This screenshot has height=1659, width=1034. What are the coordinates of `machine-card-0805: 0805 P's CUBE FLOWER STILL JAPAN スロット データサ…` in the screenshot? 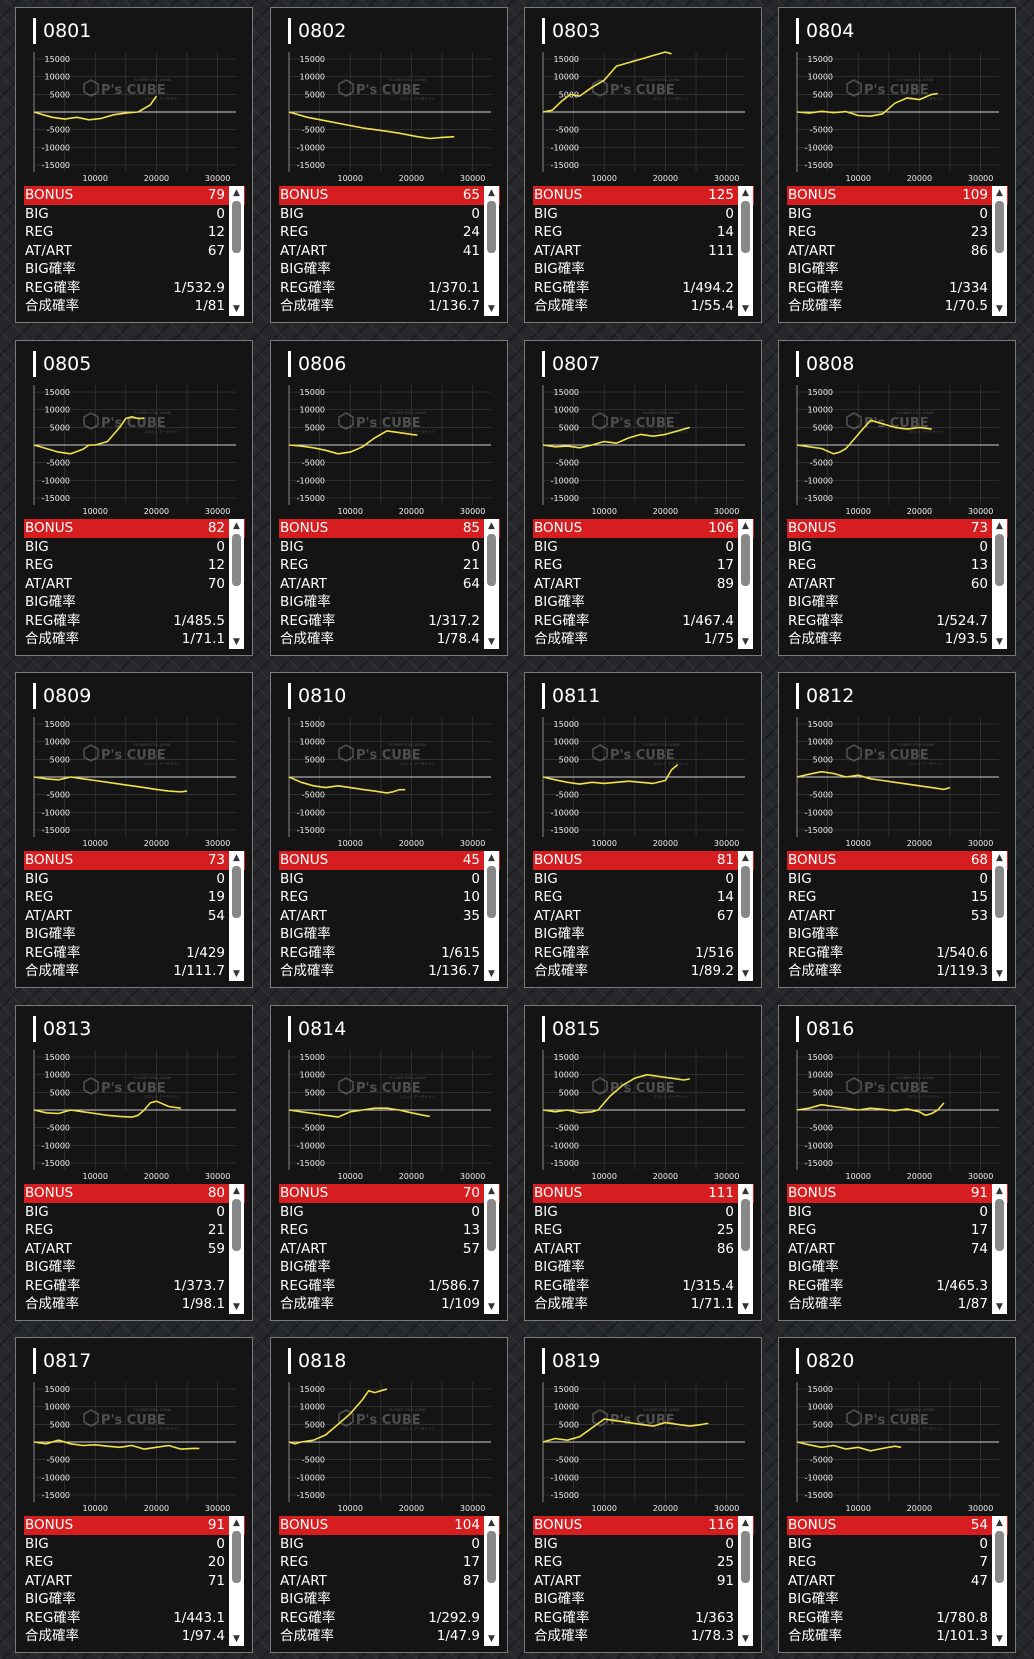 It's located at (134, 498).